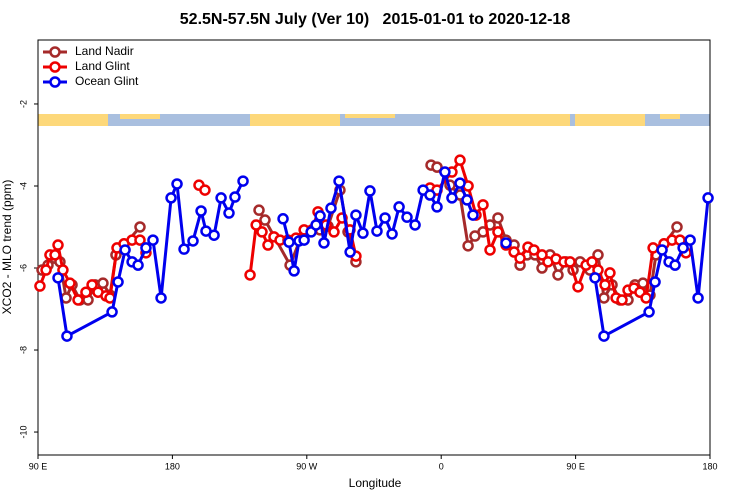  Describe the element at coordinates (102, 66) in the screenshot. I see `legend-label: Land Glint` at that location.